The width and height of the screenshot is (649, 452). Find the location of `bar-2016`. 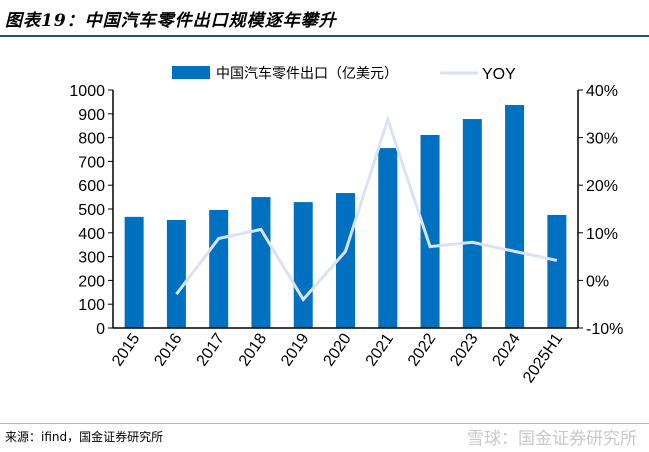

bar-2016 is located at coordinates (176, 273).